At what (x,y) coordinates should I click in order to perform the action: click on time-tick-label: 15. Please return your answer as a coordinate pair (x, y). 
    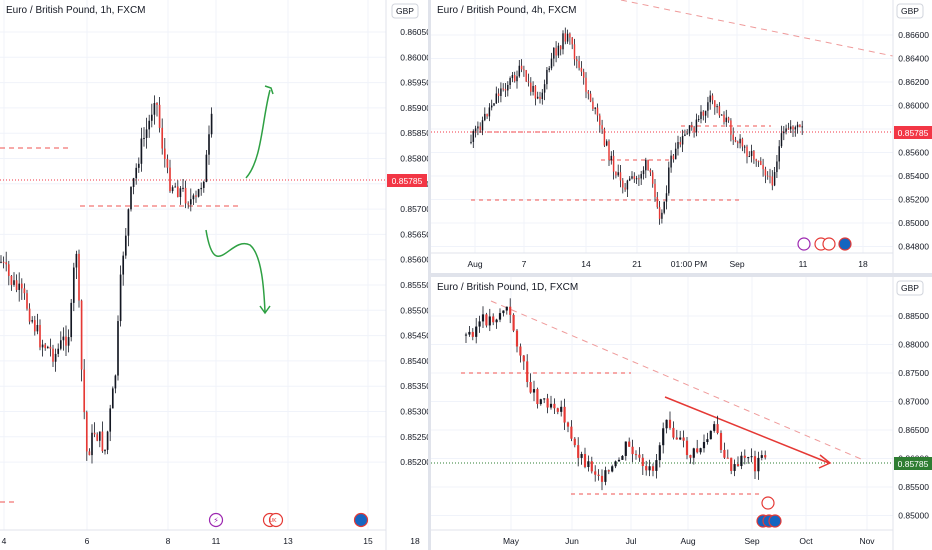
    Looking at the image, I should click on (368, 541).